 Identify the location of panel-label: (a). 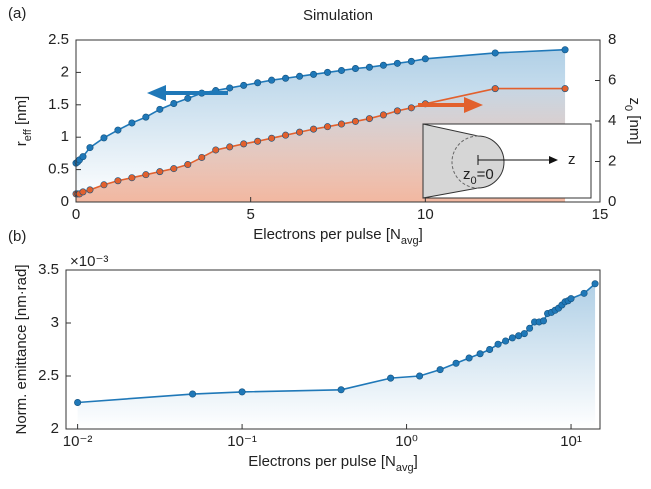
(17, 13).